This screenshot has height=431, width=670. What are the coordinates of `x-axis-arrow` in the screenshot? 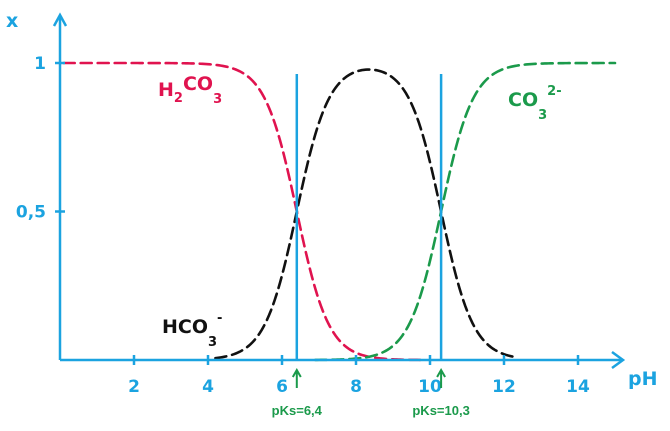 It's located at (618, 360).